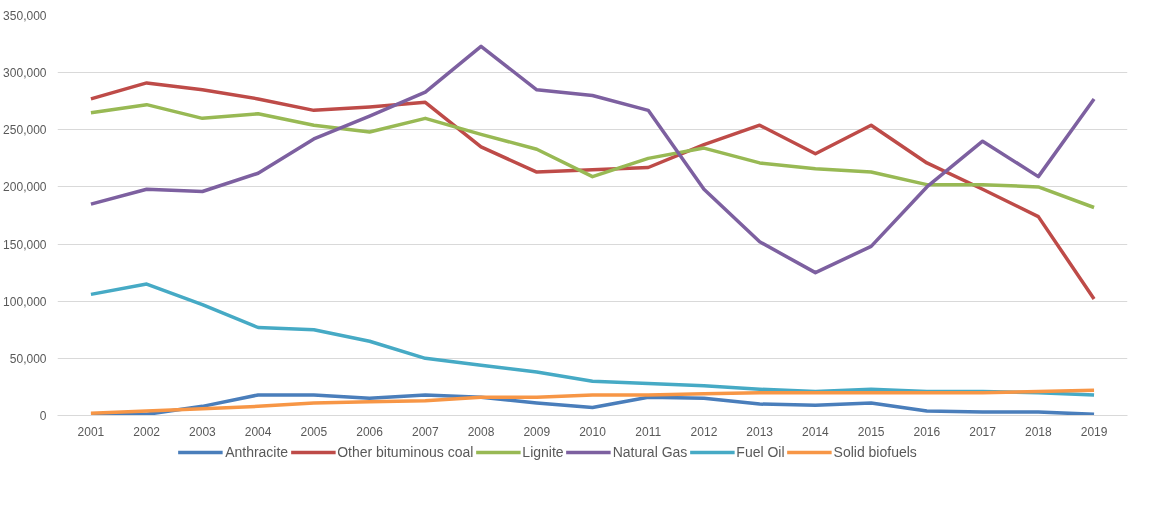 This screenshot has width=1171, height=524. I want to click on x-tick-label: 2014, so click(816, 431).